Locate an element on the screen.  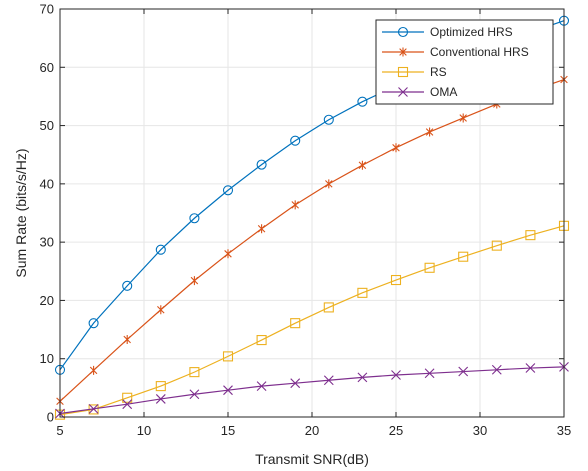
legend: Optimized HRS Conventional HRS RS OMA is located at coordinates (464, 62).